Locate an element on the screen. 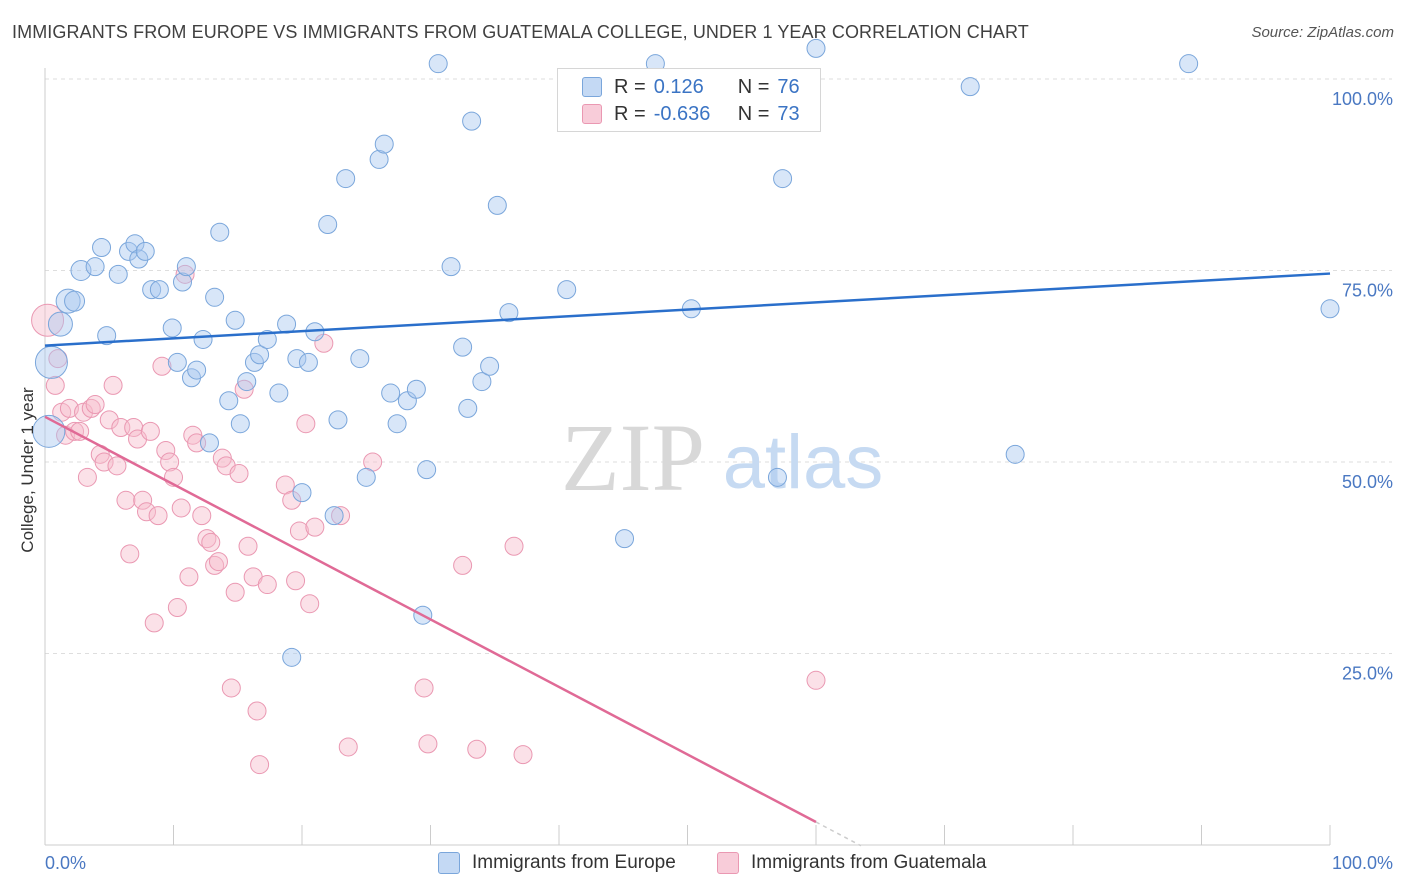 The height and width of the screenshot is (892, 1406). guatemala-r-label: R = is located at coordinates (630, 113).